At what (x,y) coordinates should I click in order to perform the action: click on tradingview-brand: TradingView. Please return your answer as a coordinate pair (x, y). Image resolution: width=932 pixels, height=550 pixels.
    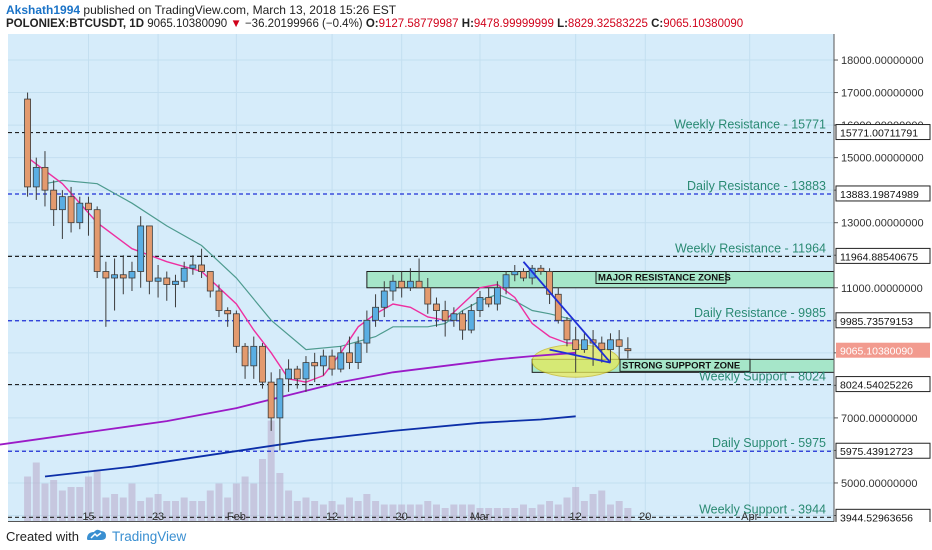
    Looking at the image, I should click on (149, 536).